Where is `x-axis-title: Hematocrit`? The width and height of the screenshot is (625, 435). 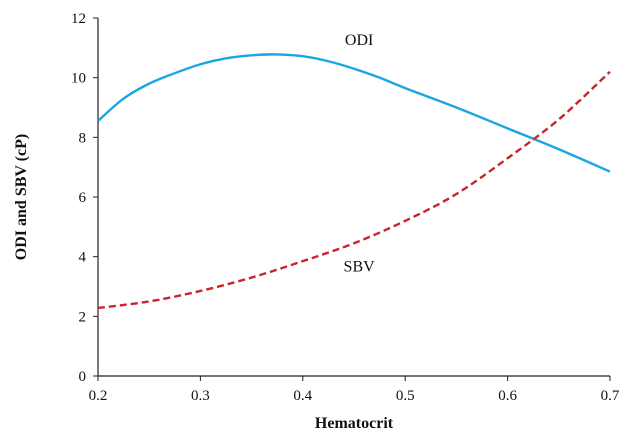
x-axis-title: Hematocrit is located at coordinates (354, 423).